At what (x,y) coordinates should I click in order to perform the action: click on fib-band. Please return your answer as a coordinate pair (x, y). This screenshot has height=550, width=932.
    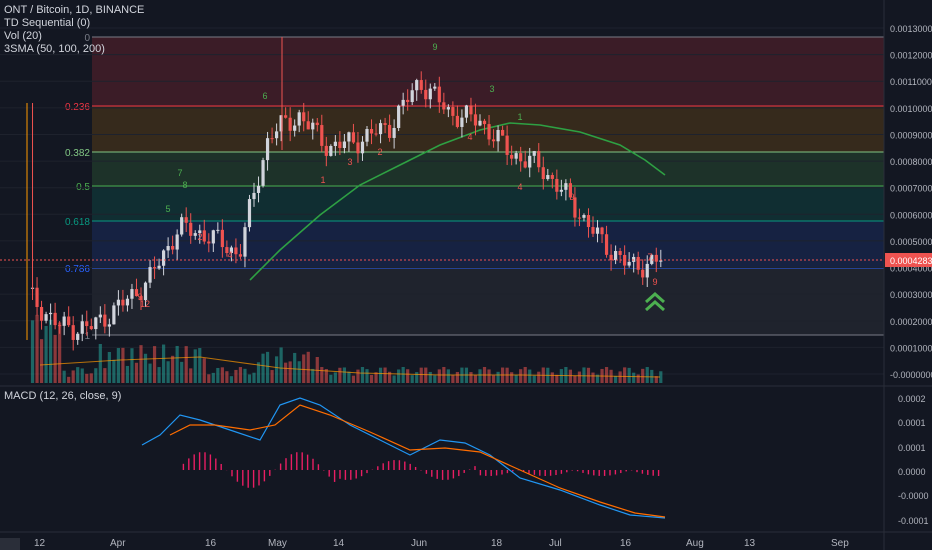
    Looking at the image, I should click on (488, 244).